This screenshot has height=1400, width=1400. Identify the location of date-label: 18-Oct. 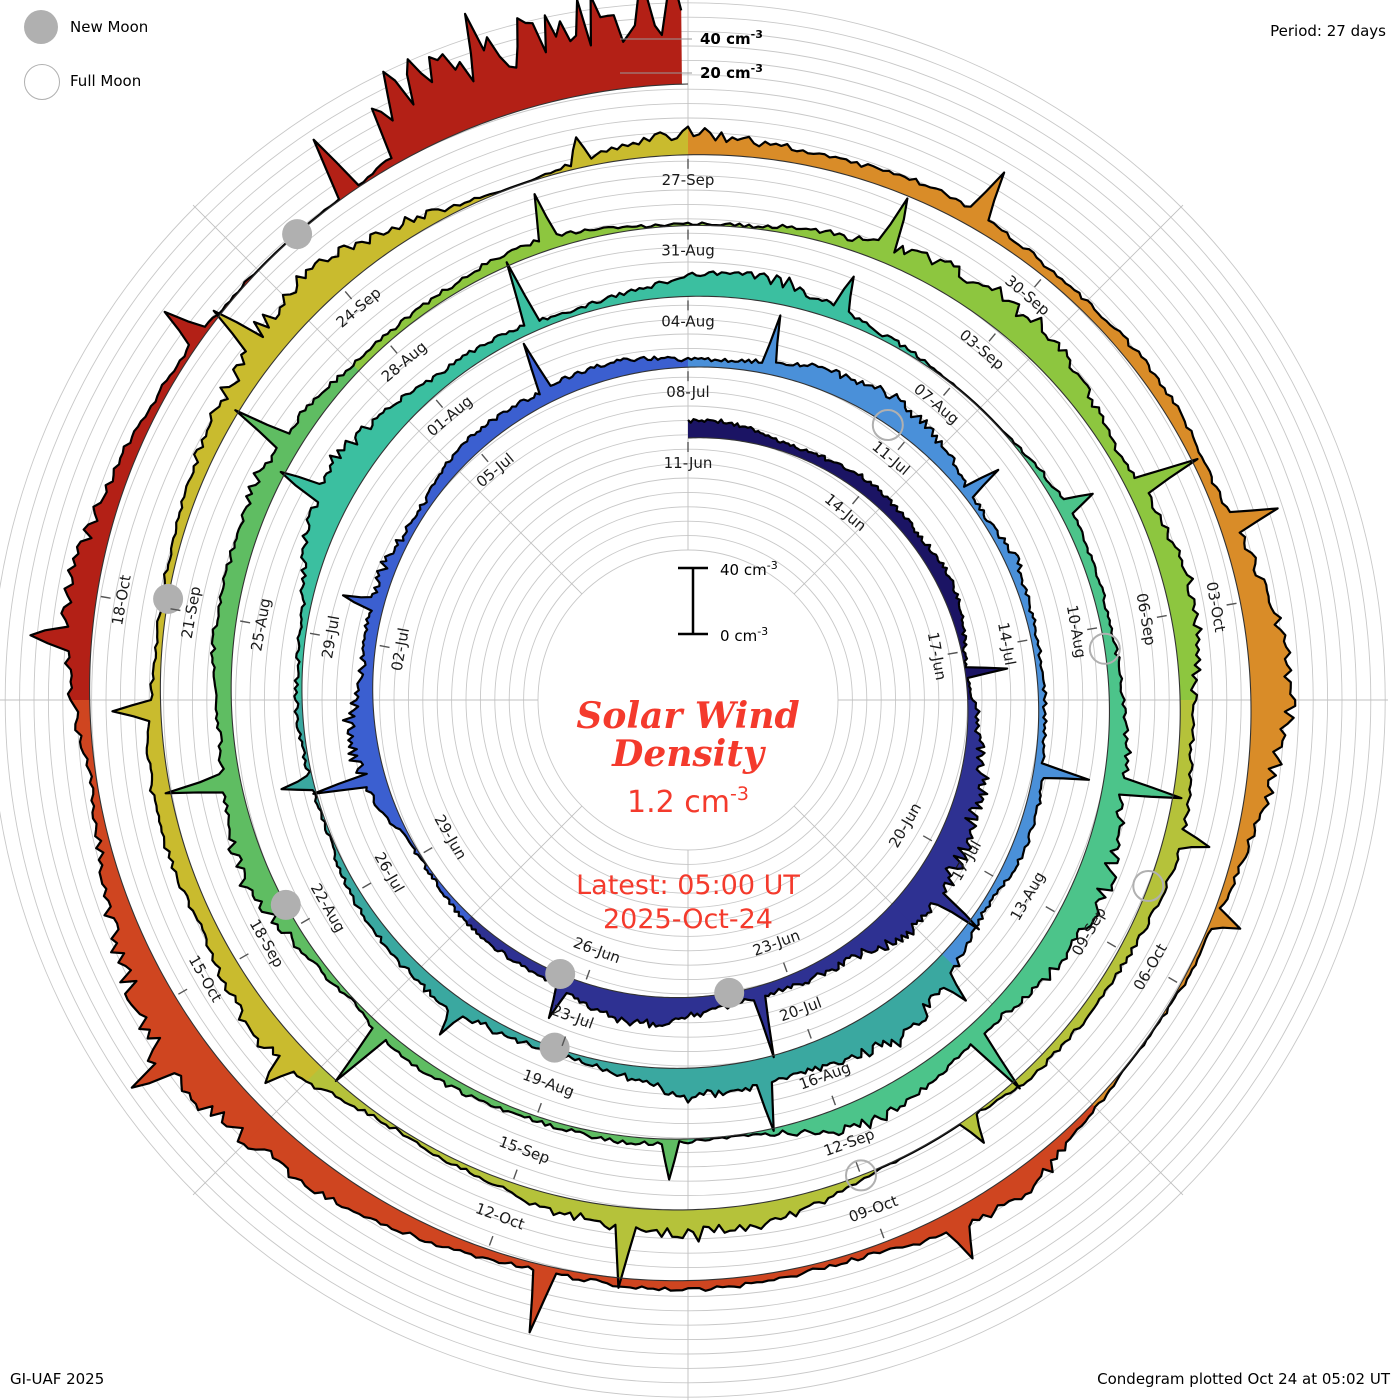
(121, 599).